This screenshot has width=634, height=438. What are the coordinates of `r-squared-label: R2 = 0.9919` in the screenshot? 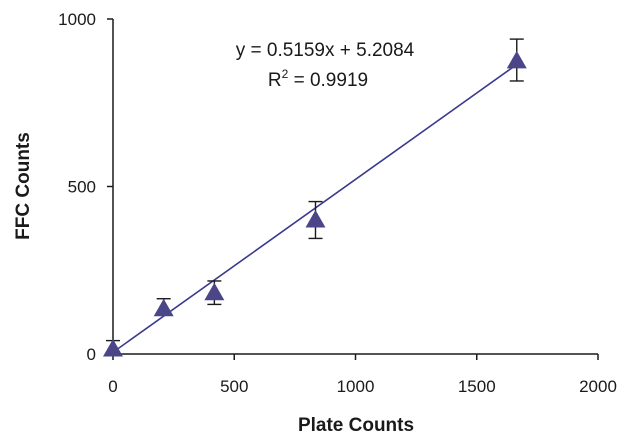 It's located at (318, 79).